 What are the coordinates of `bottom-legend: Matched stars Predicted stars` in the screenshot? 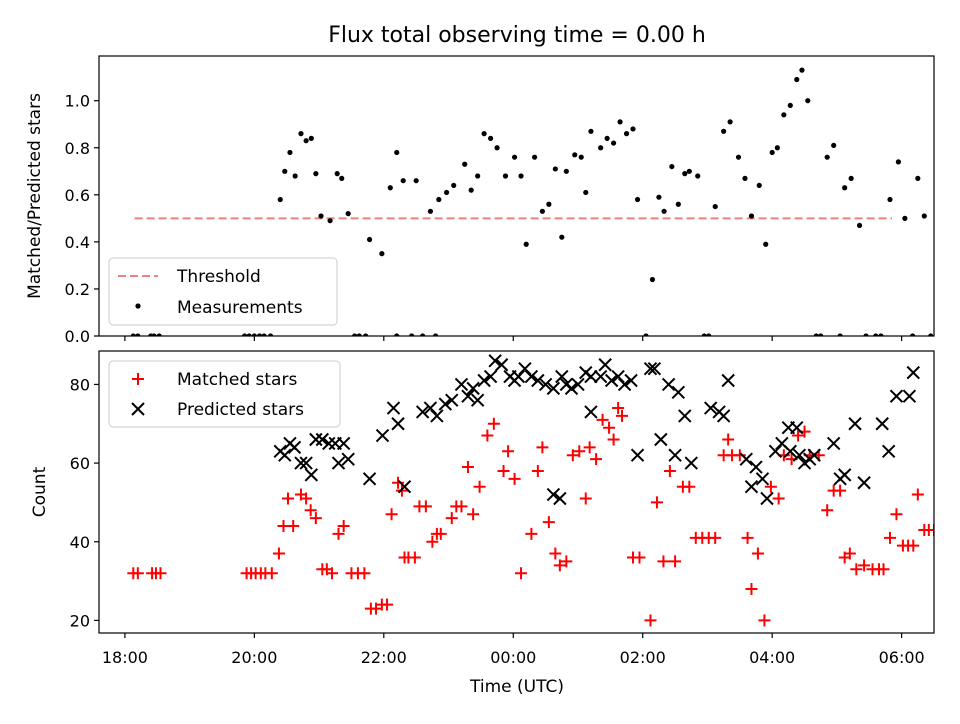 It's located at (224, 394).